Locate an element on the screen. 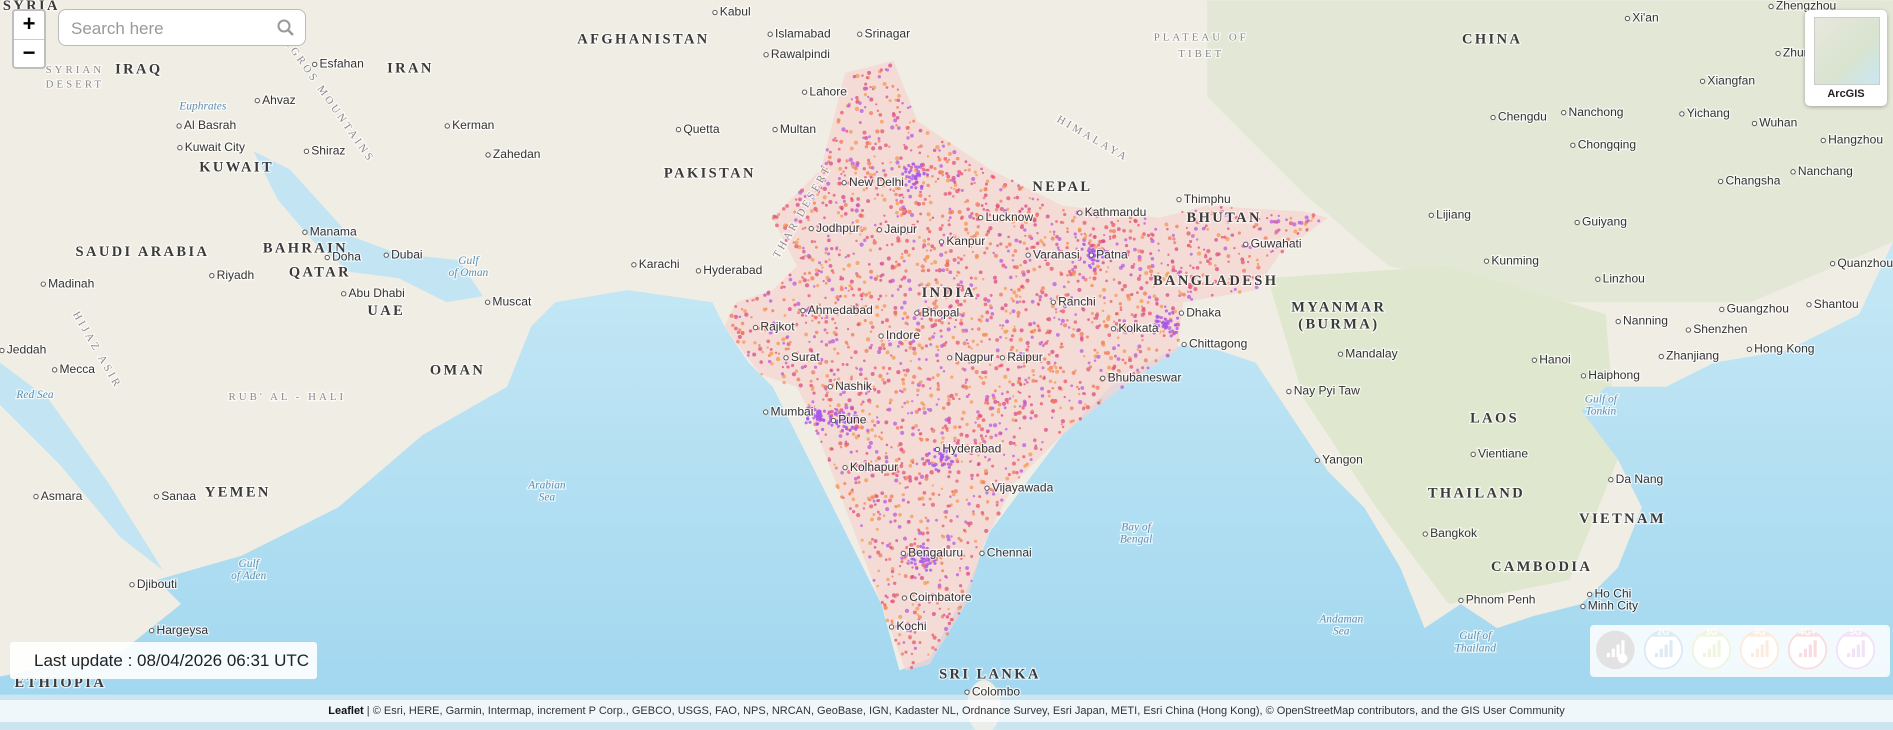  citie-label: Nay Pyi Taw is located at coordinates (1327, 391).